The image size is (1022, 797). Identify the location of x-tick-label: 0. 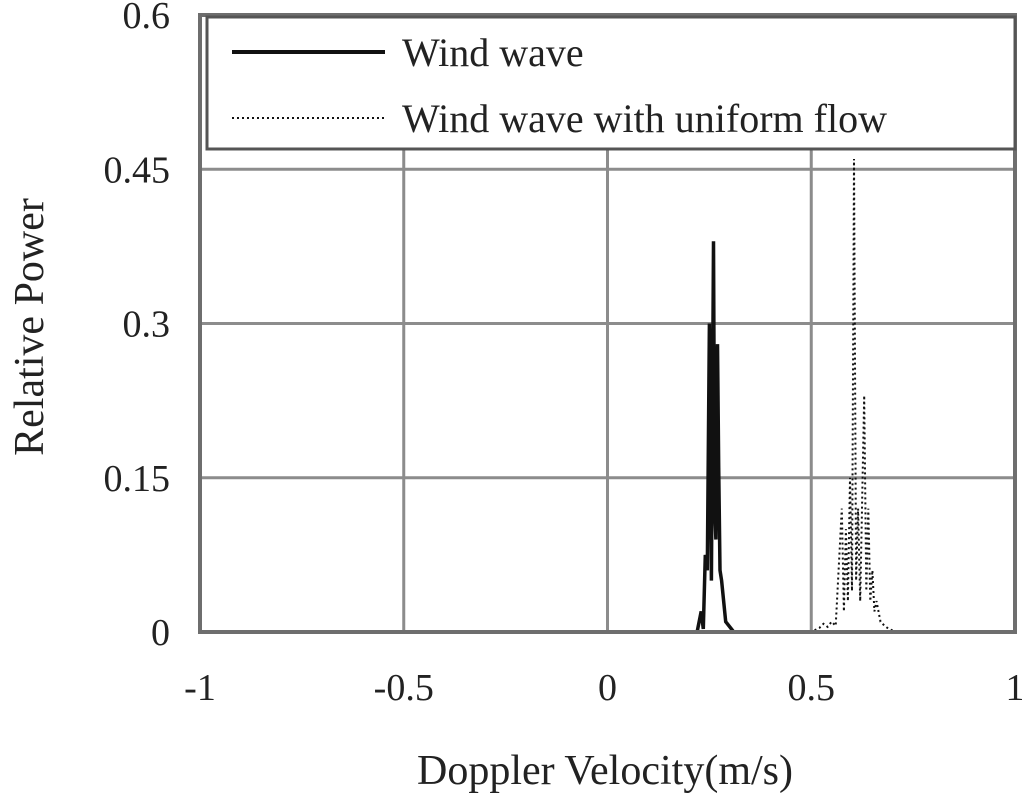
(607, 688).